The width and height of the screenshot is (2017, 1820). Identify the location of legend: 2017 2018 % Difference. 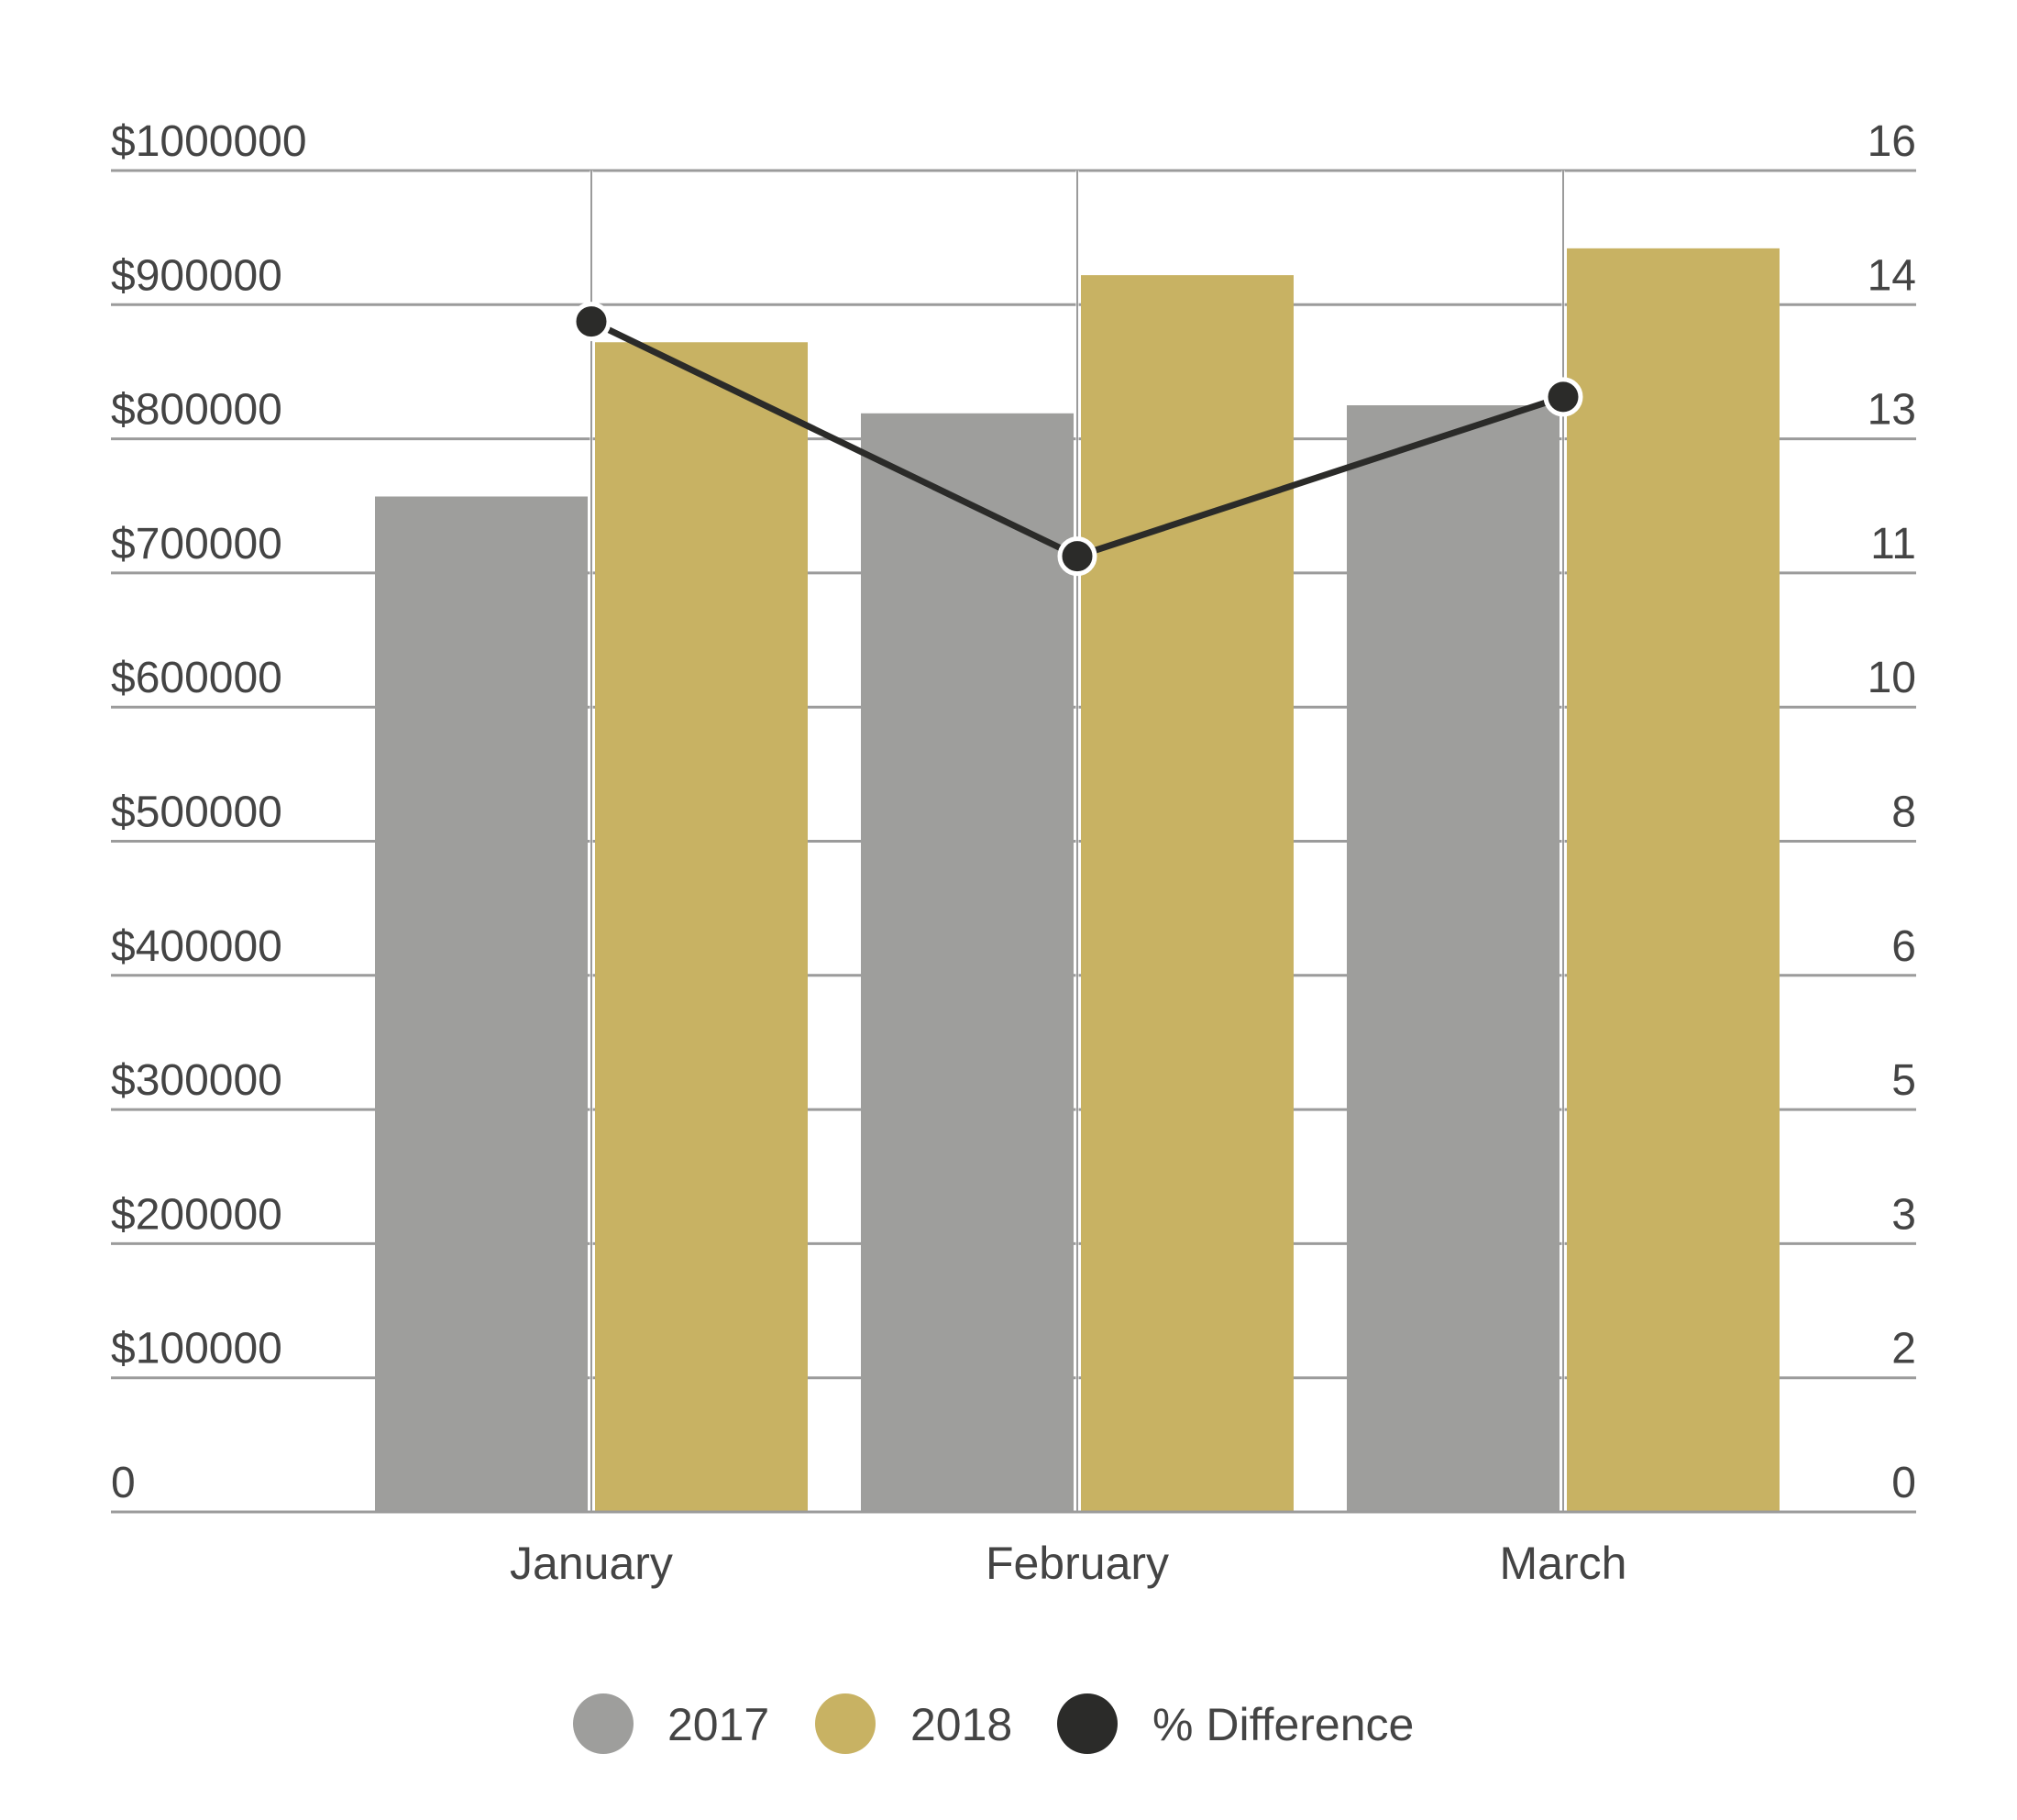
(994, 1723).